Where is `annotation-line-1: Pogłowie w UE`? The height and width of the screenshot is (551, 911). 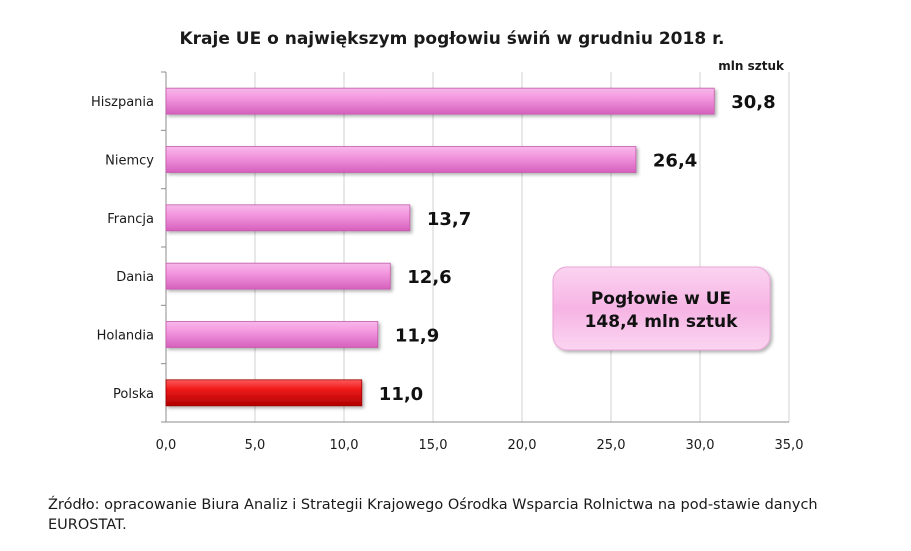 annotation-line-1: Pogłowie w UE is located at coordinates (661, 299).